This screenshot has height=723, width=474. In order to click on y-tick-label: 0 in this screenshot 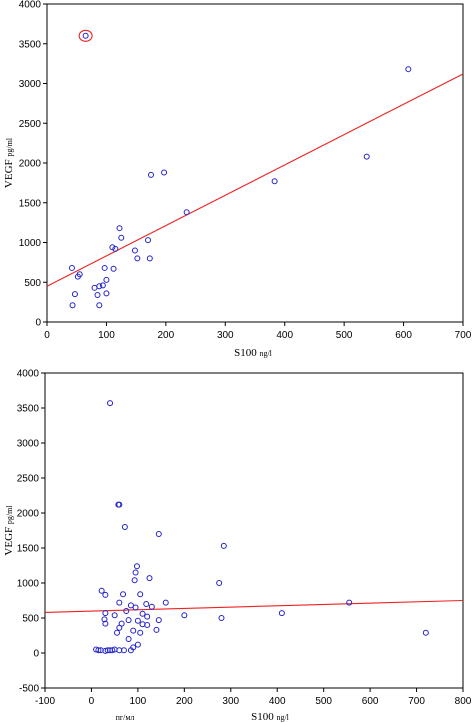, I will do `click(36, 654)`.